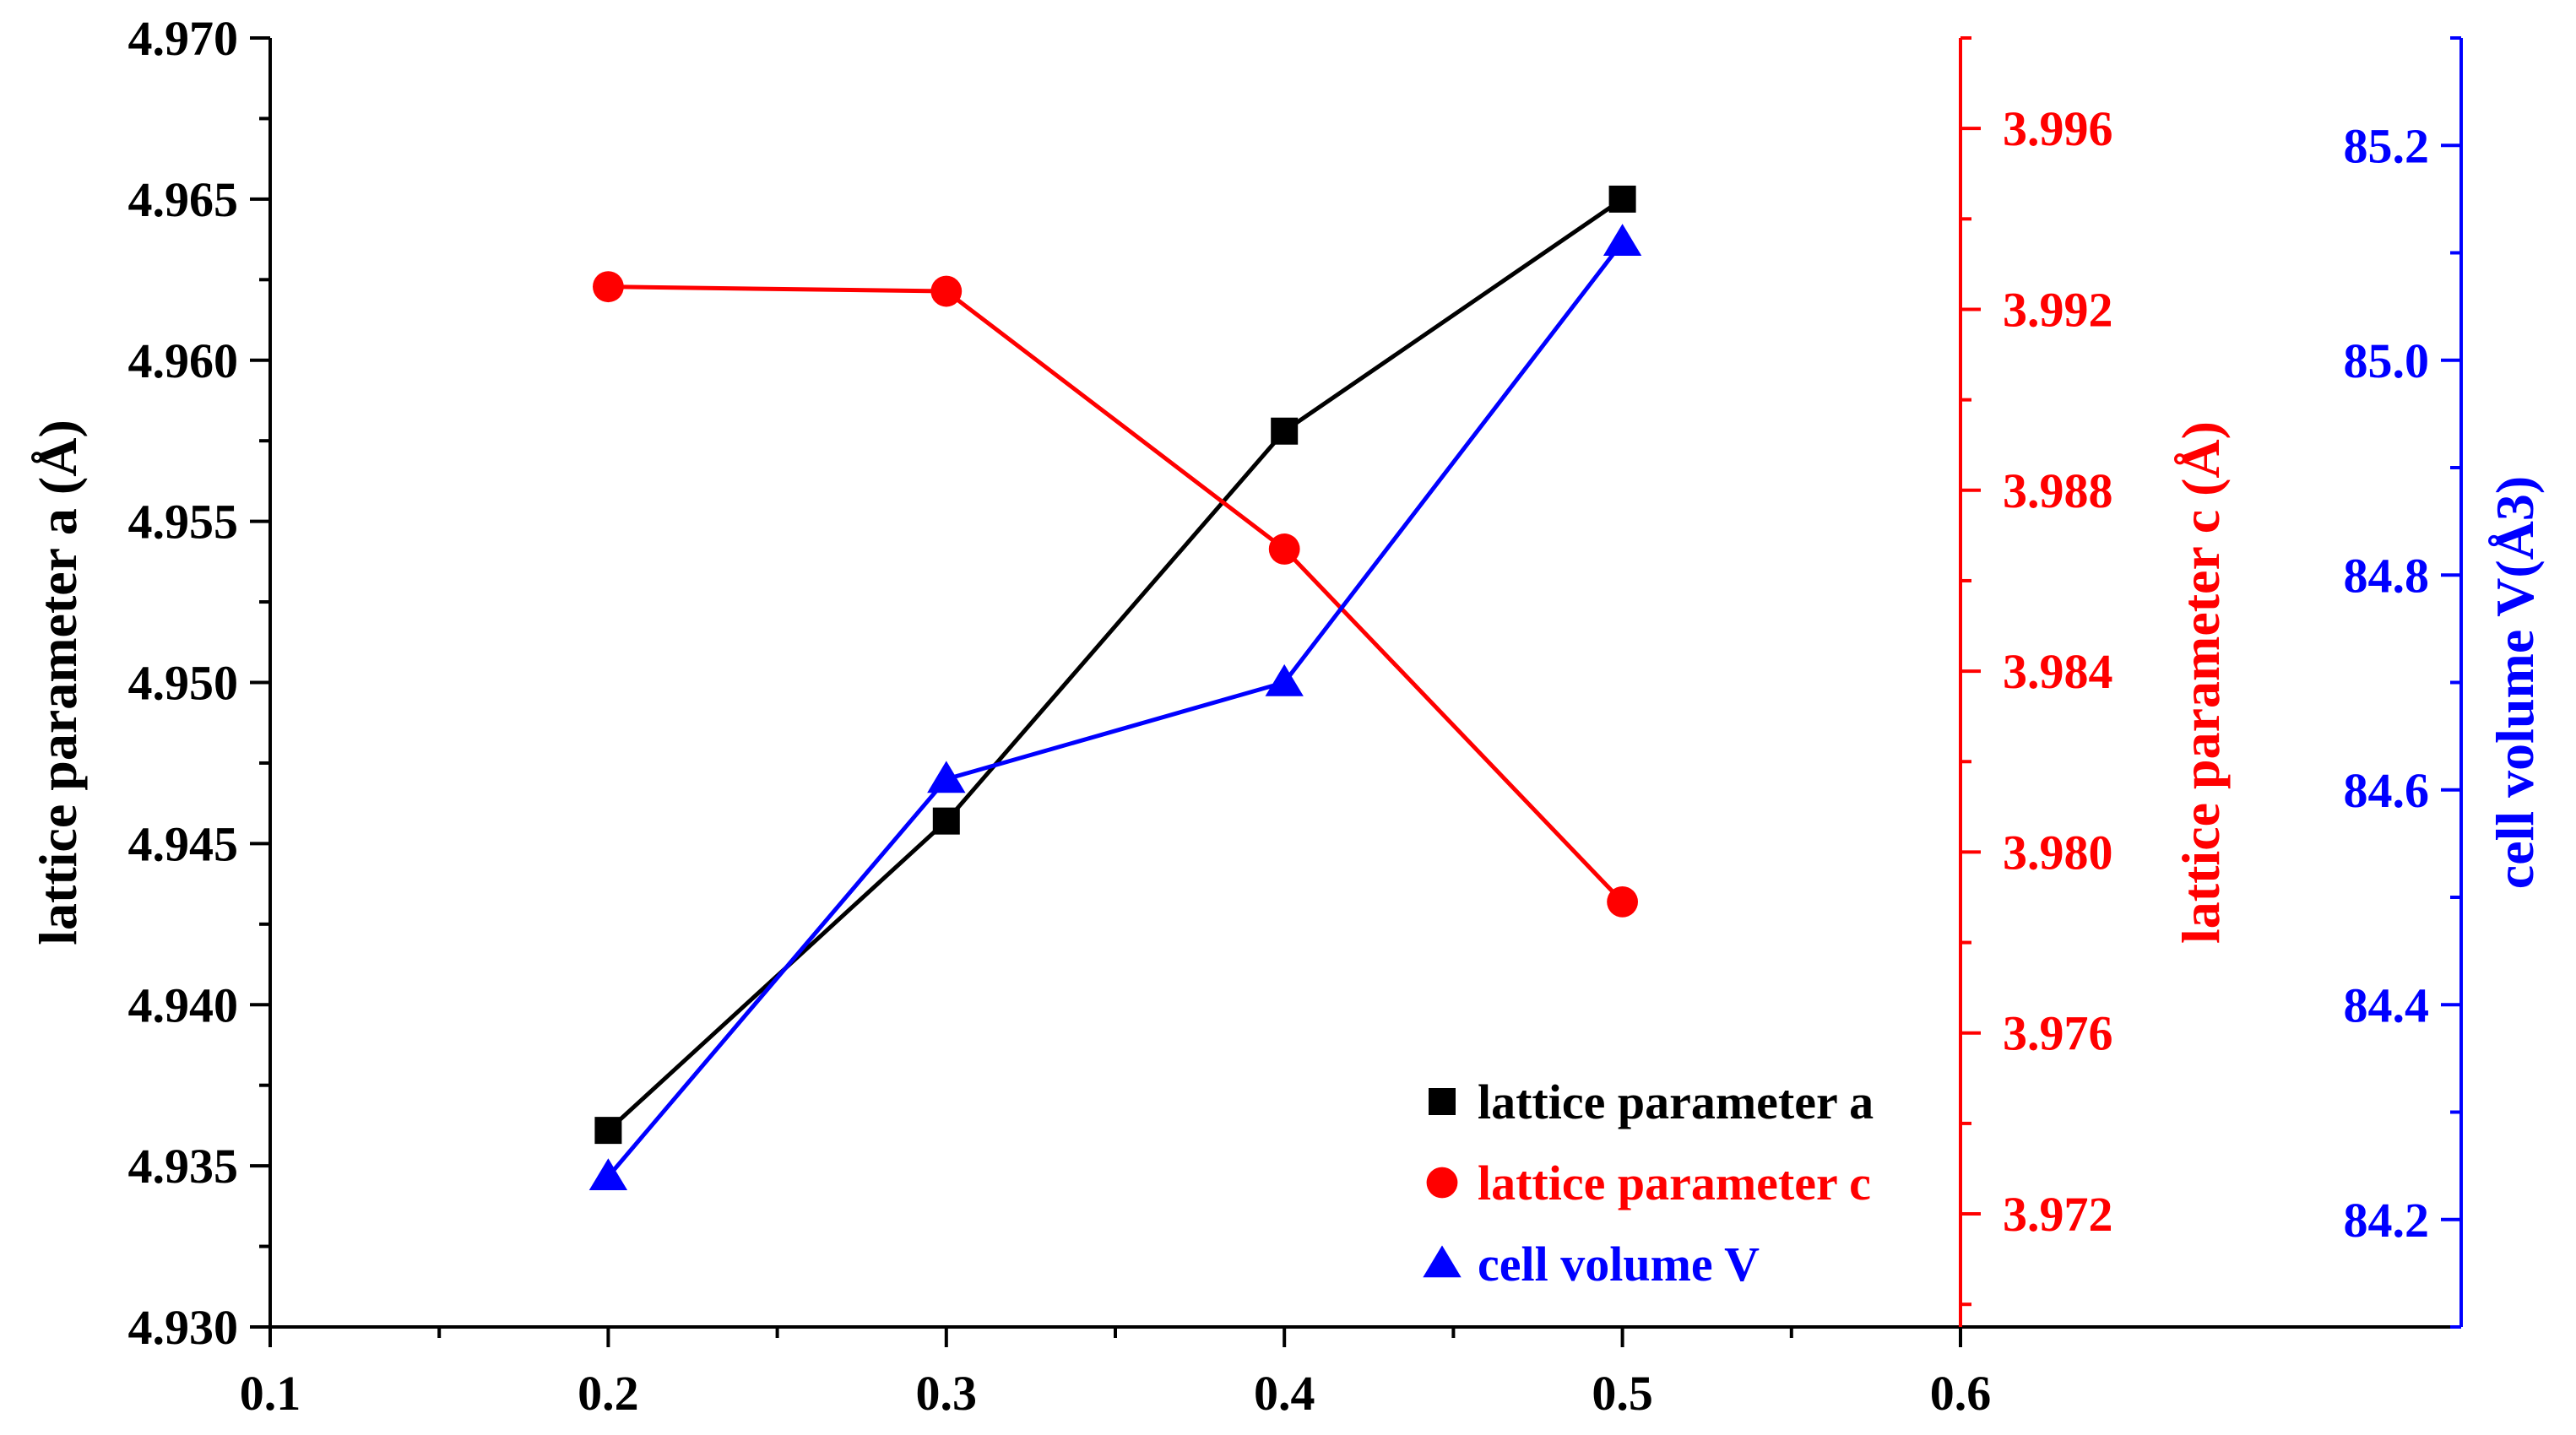  What do you see at coordinates (183, 199) in the screenshot?
I see `left-tick-label: 4.965` at bounding box center [183, 199].